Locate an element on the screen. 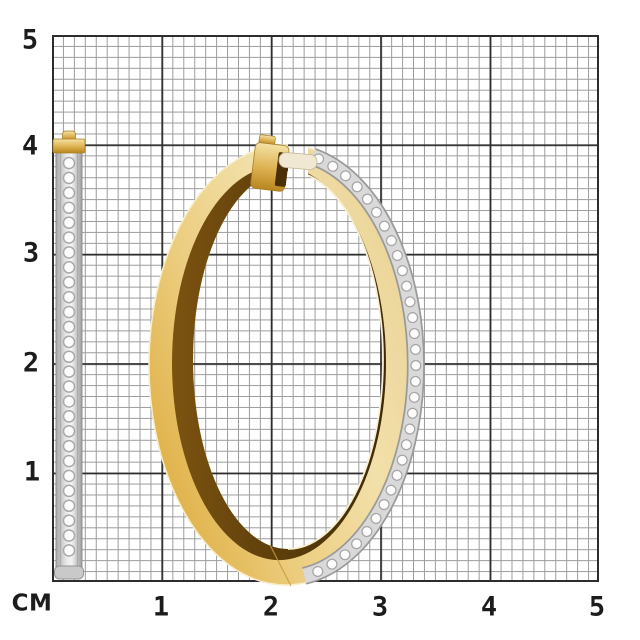 The height and width of the screenshot is (640, 640). x-axis-label-4: 4 is located at coordinates (489, 607).